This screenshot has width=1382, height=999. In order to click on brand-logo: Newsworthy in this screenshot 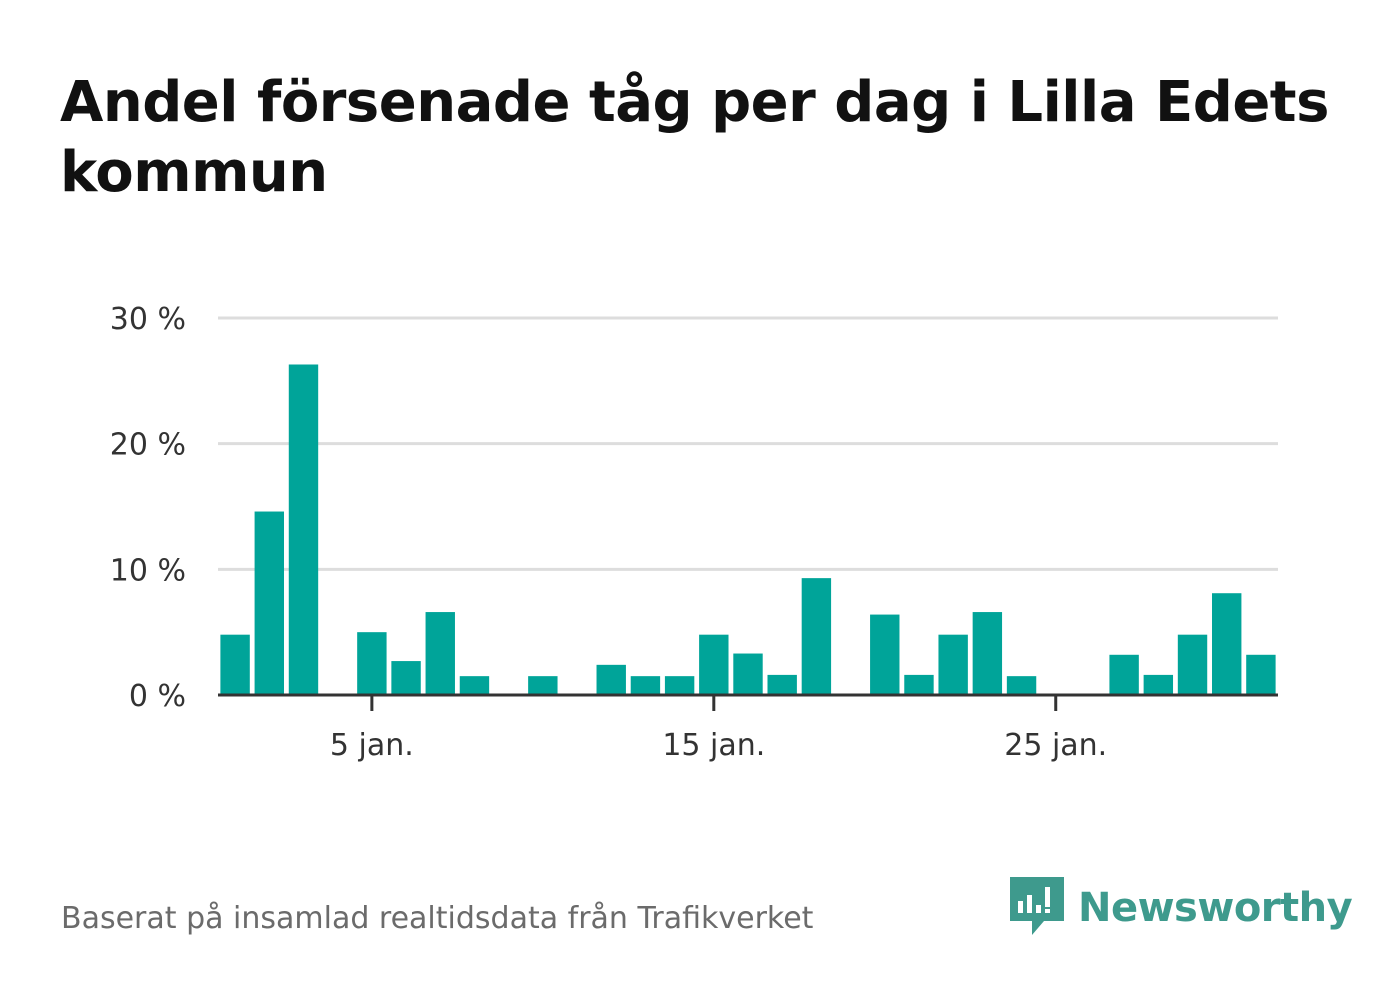, I will do `click(1181, 908)`.